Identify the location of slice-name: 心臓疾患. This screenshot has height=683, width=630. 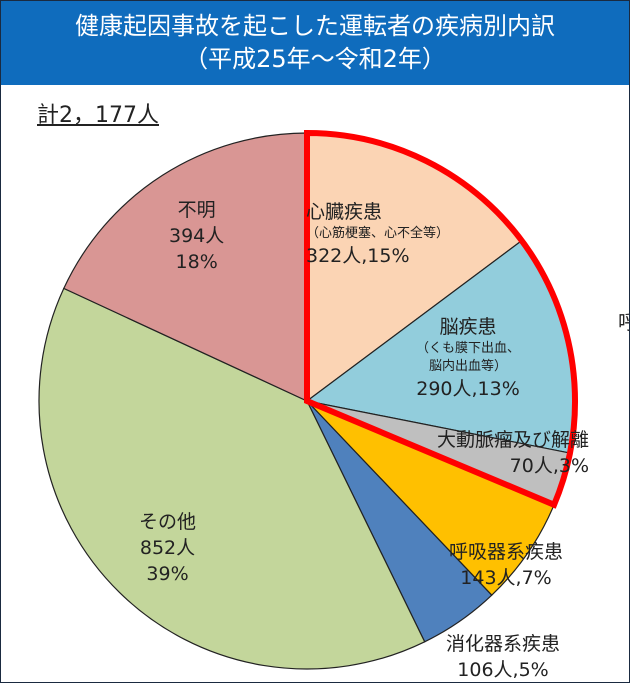
(344, 212).